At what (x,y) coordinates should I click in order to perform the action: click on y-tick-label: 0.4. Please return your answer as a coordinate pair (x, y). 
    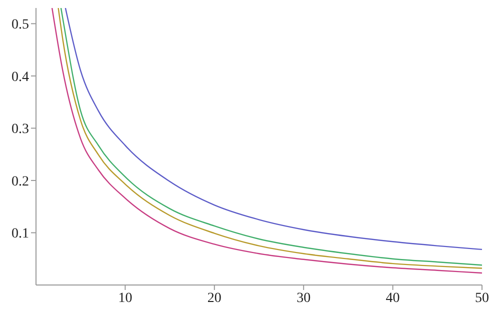
    Looking at the image, I should click on (20, 77).